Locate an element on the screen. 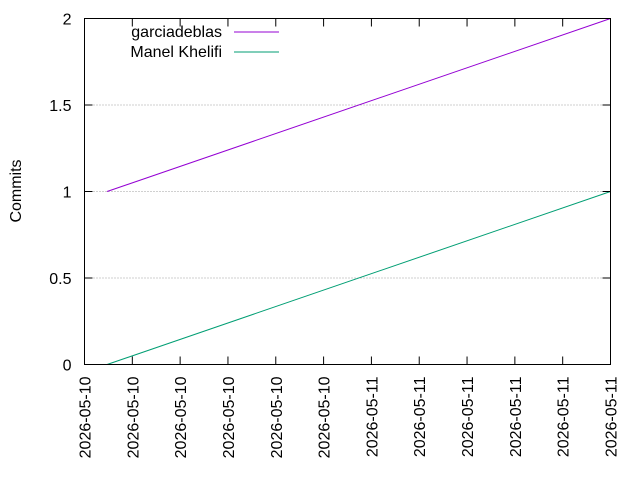 The width and height of the screenshot is (640, 480). legend-label: Manel Khelifi is located at coordinates (176, 52).